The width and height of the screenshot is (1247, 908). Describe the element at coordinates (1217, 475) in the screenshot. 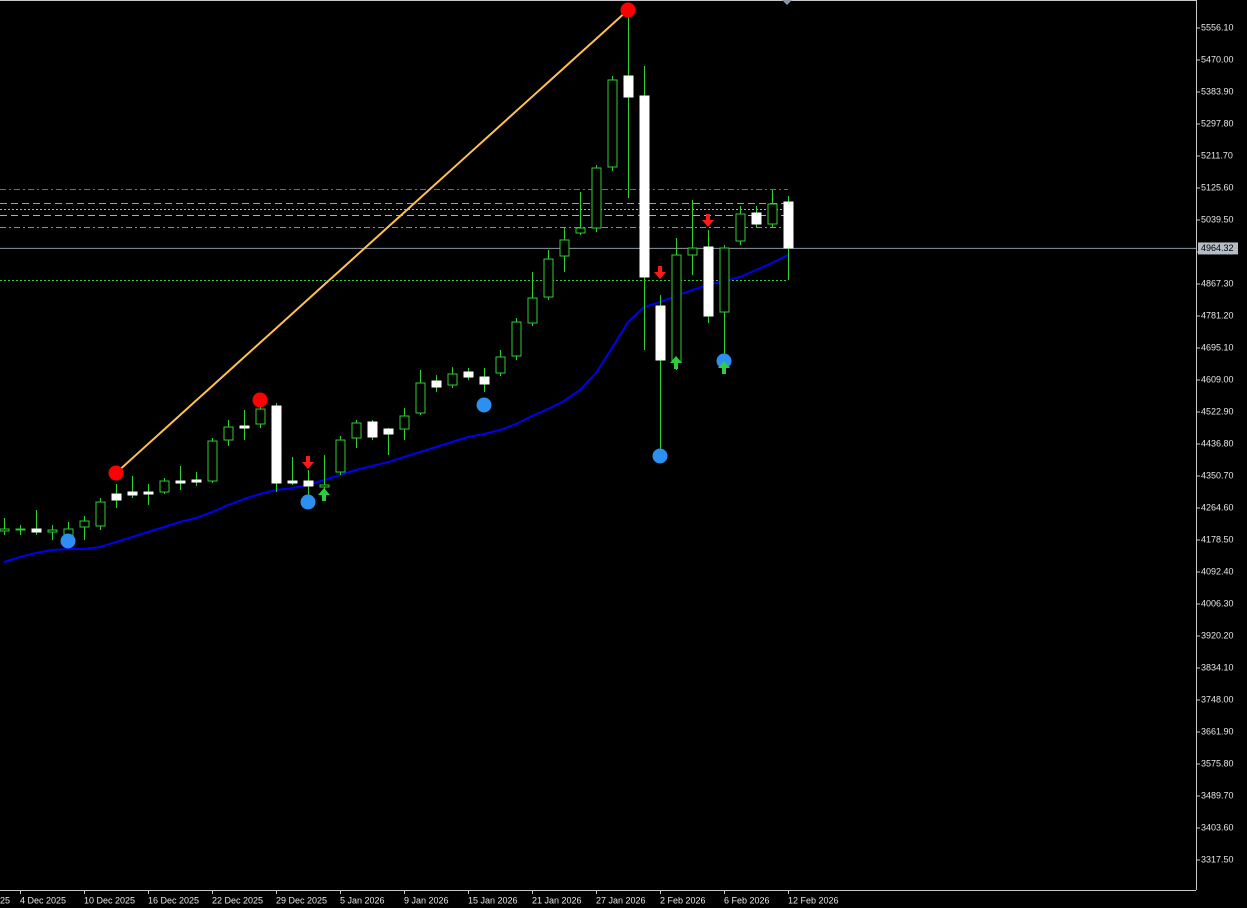

I see `y-tick-label: 4350.70` at that location.